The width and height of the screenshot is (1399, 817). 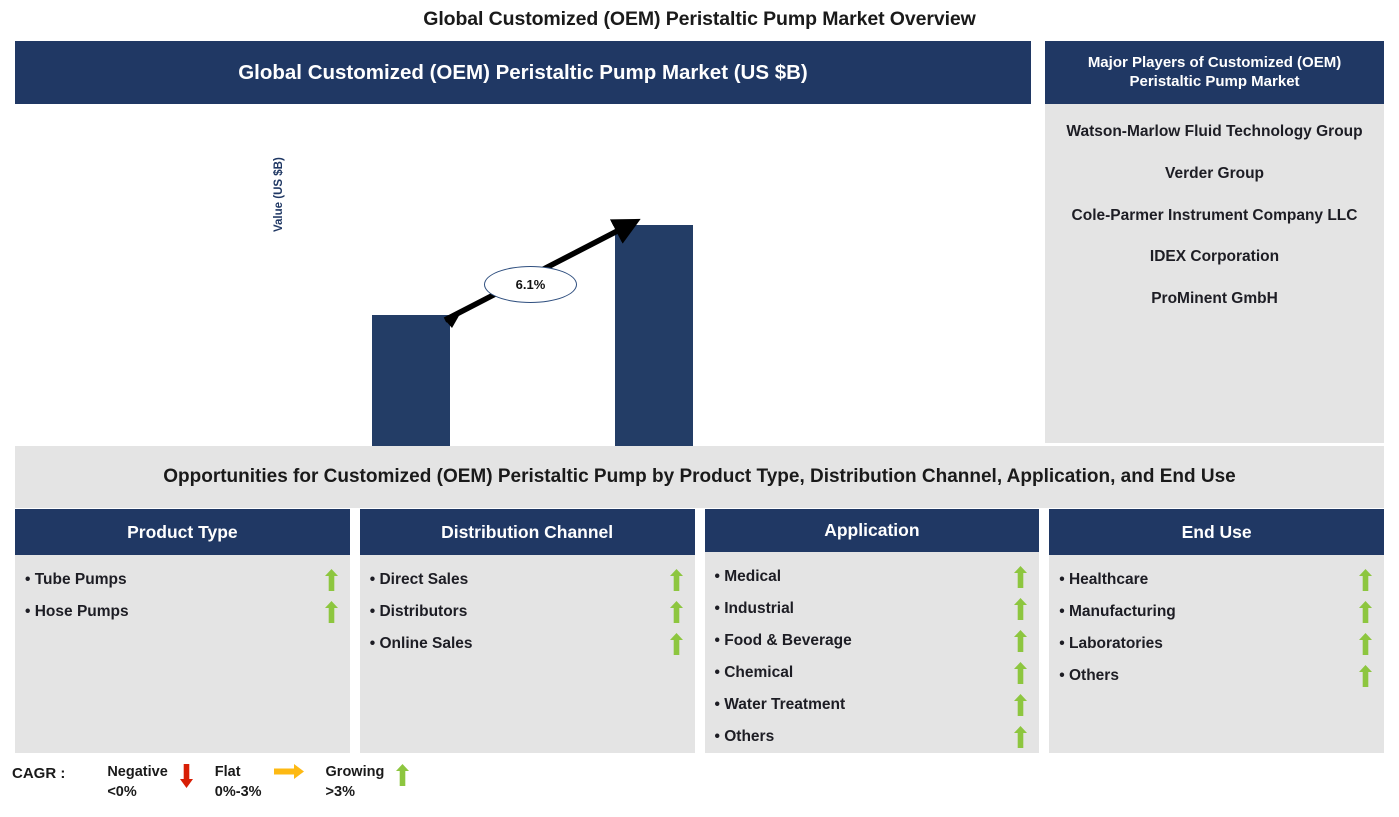 What do you see at coordinates (1215, 580) in the screenshot?
I see `list-item: Healthcare` at bounding box center [1215, 580].